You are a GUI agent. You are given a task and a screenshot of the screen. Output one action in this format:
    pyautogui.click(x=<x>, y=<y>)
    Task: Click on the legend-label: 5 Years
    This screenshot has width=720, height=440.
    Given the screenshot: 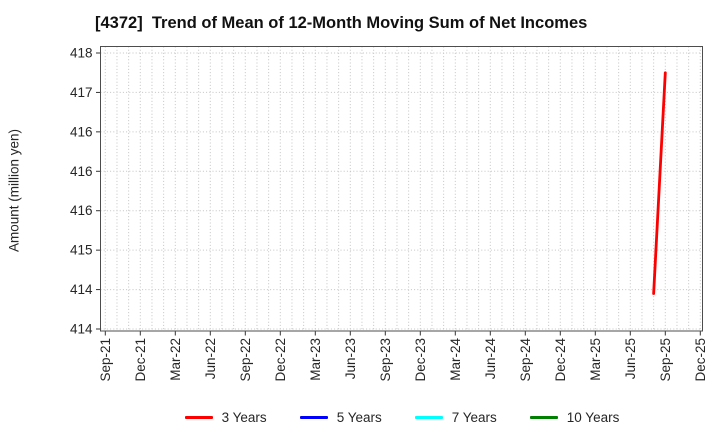 What is the action you would take?
    pyautogui.click(x=359, y=417)
    